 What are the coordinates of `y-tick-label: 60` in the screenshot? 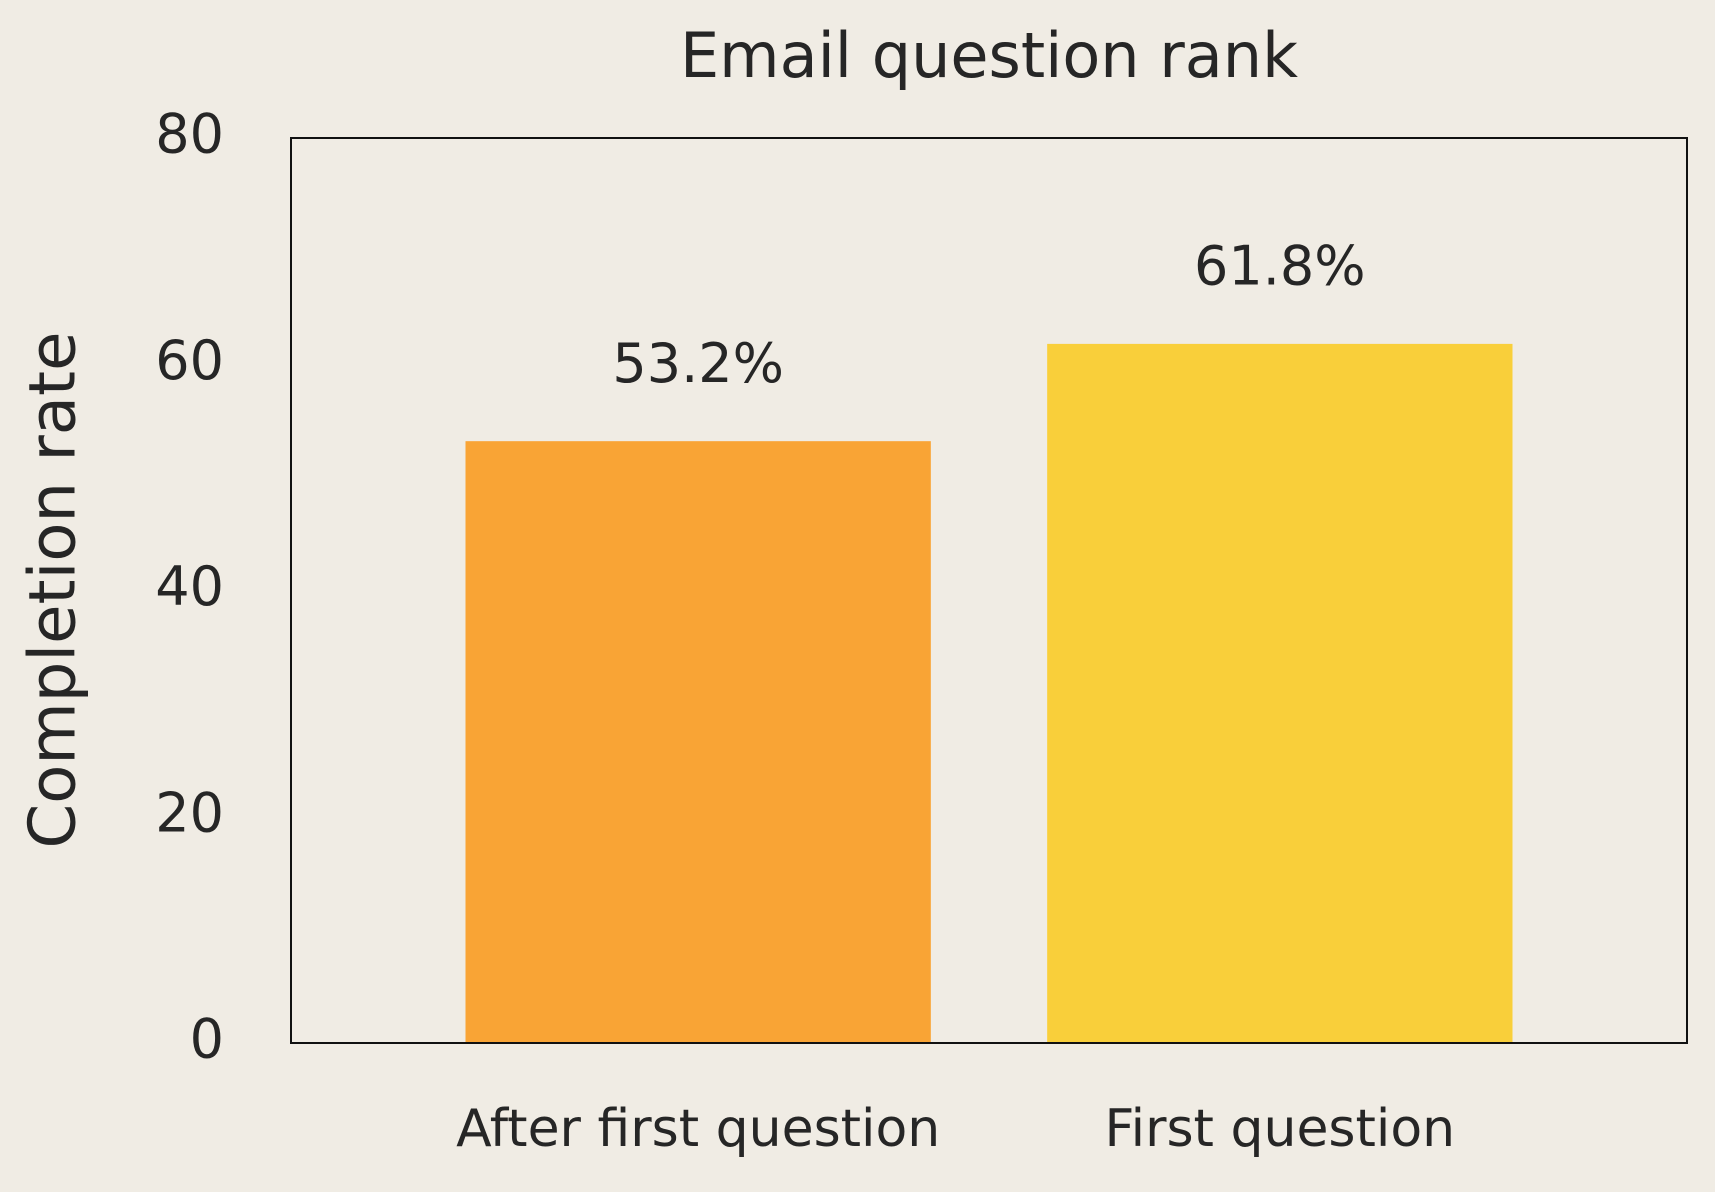 It's located at (189, 360).